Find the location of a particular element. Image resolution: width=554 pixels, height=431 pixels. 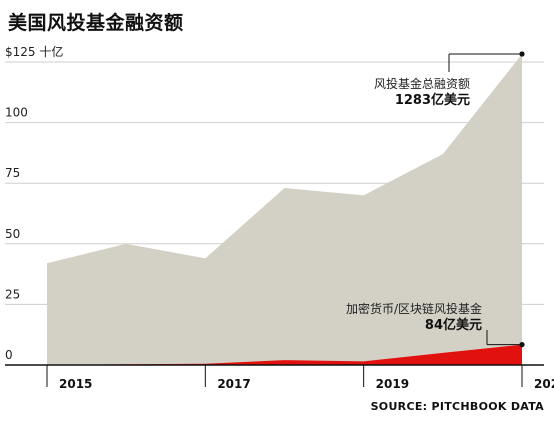

crypto-end-point is located at coordinates (522, 345).